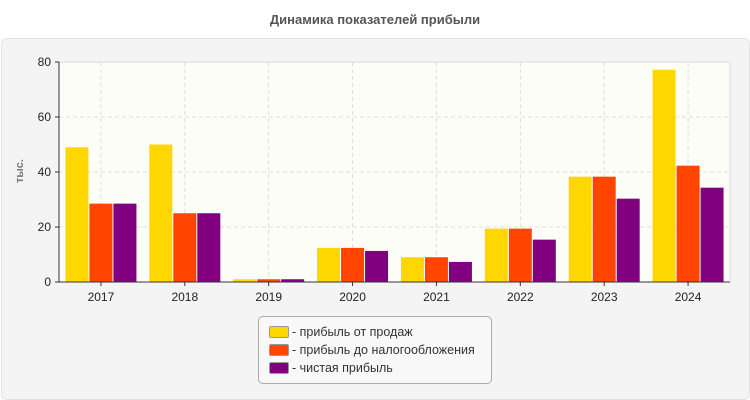 This screenshot has width=750, height=400. What do you see at coordinates (268, 297) in the screenshot?
I see `x-tick-label: 2019` at bounding box center [268, 297].